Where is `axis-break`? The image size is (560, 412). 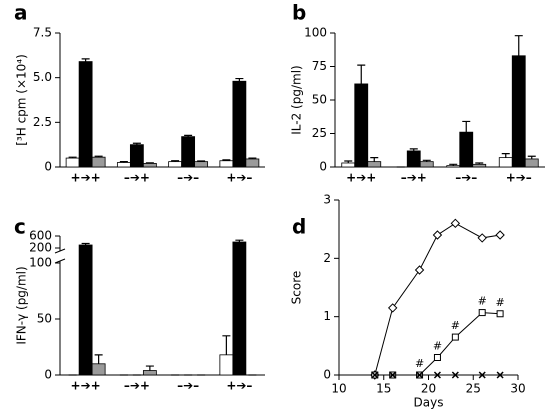 axis-break is located at coordinates (60, 261).